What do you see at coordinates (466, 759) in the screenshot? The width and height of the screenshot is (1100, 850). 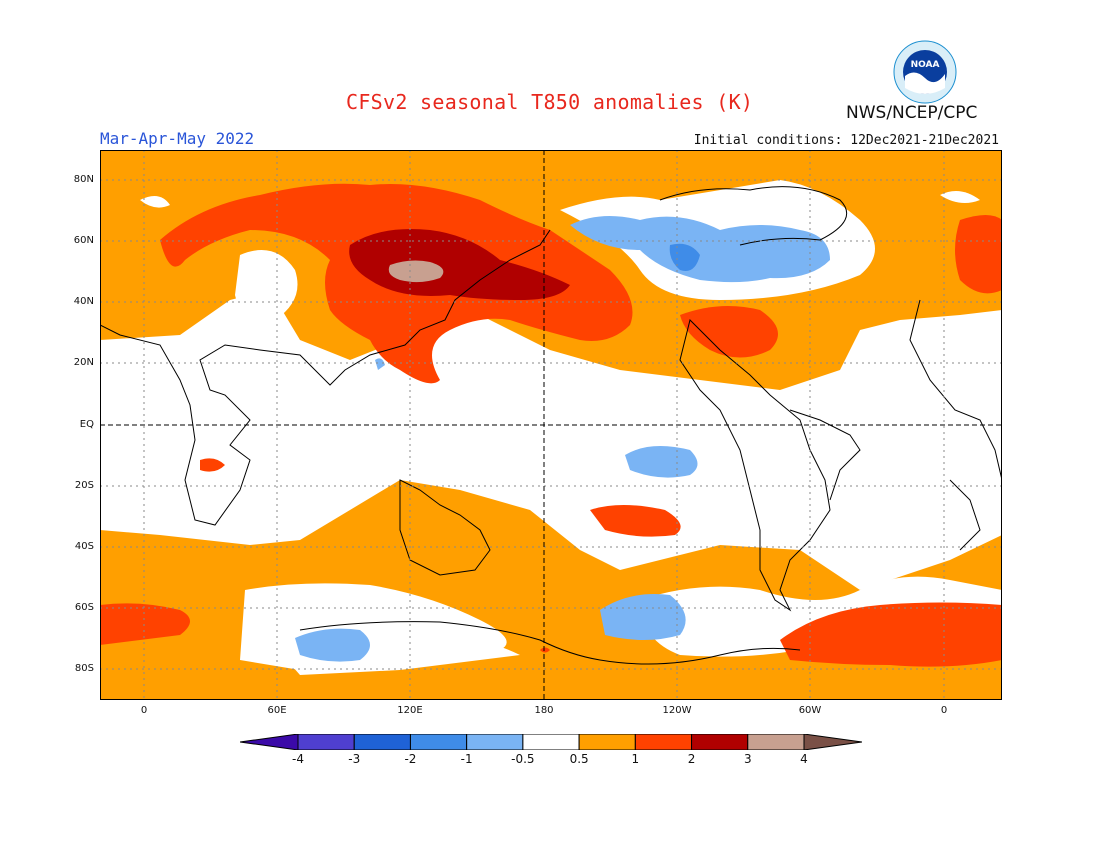 I see `colorbar-tick-label: -1` at bounding box center [466, 759].